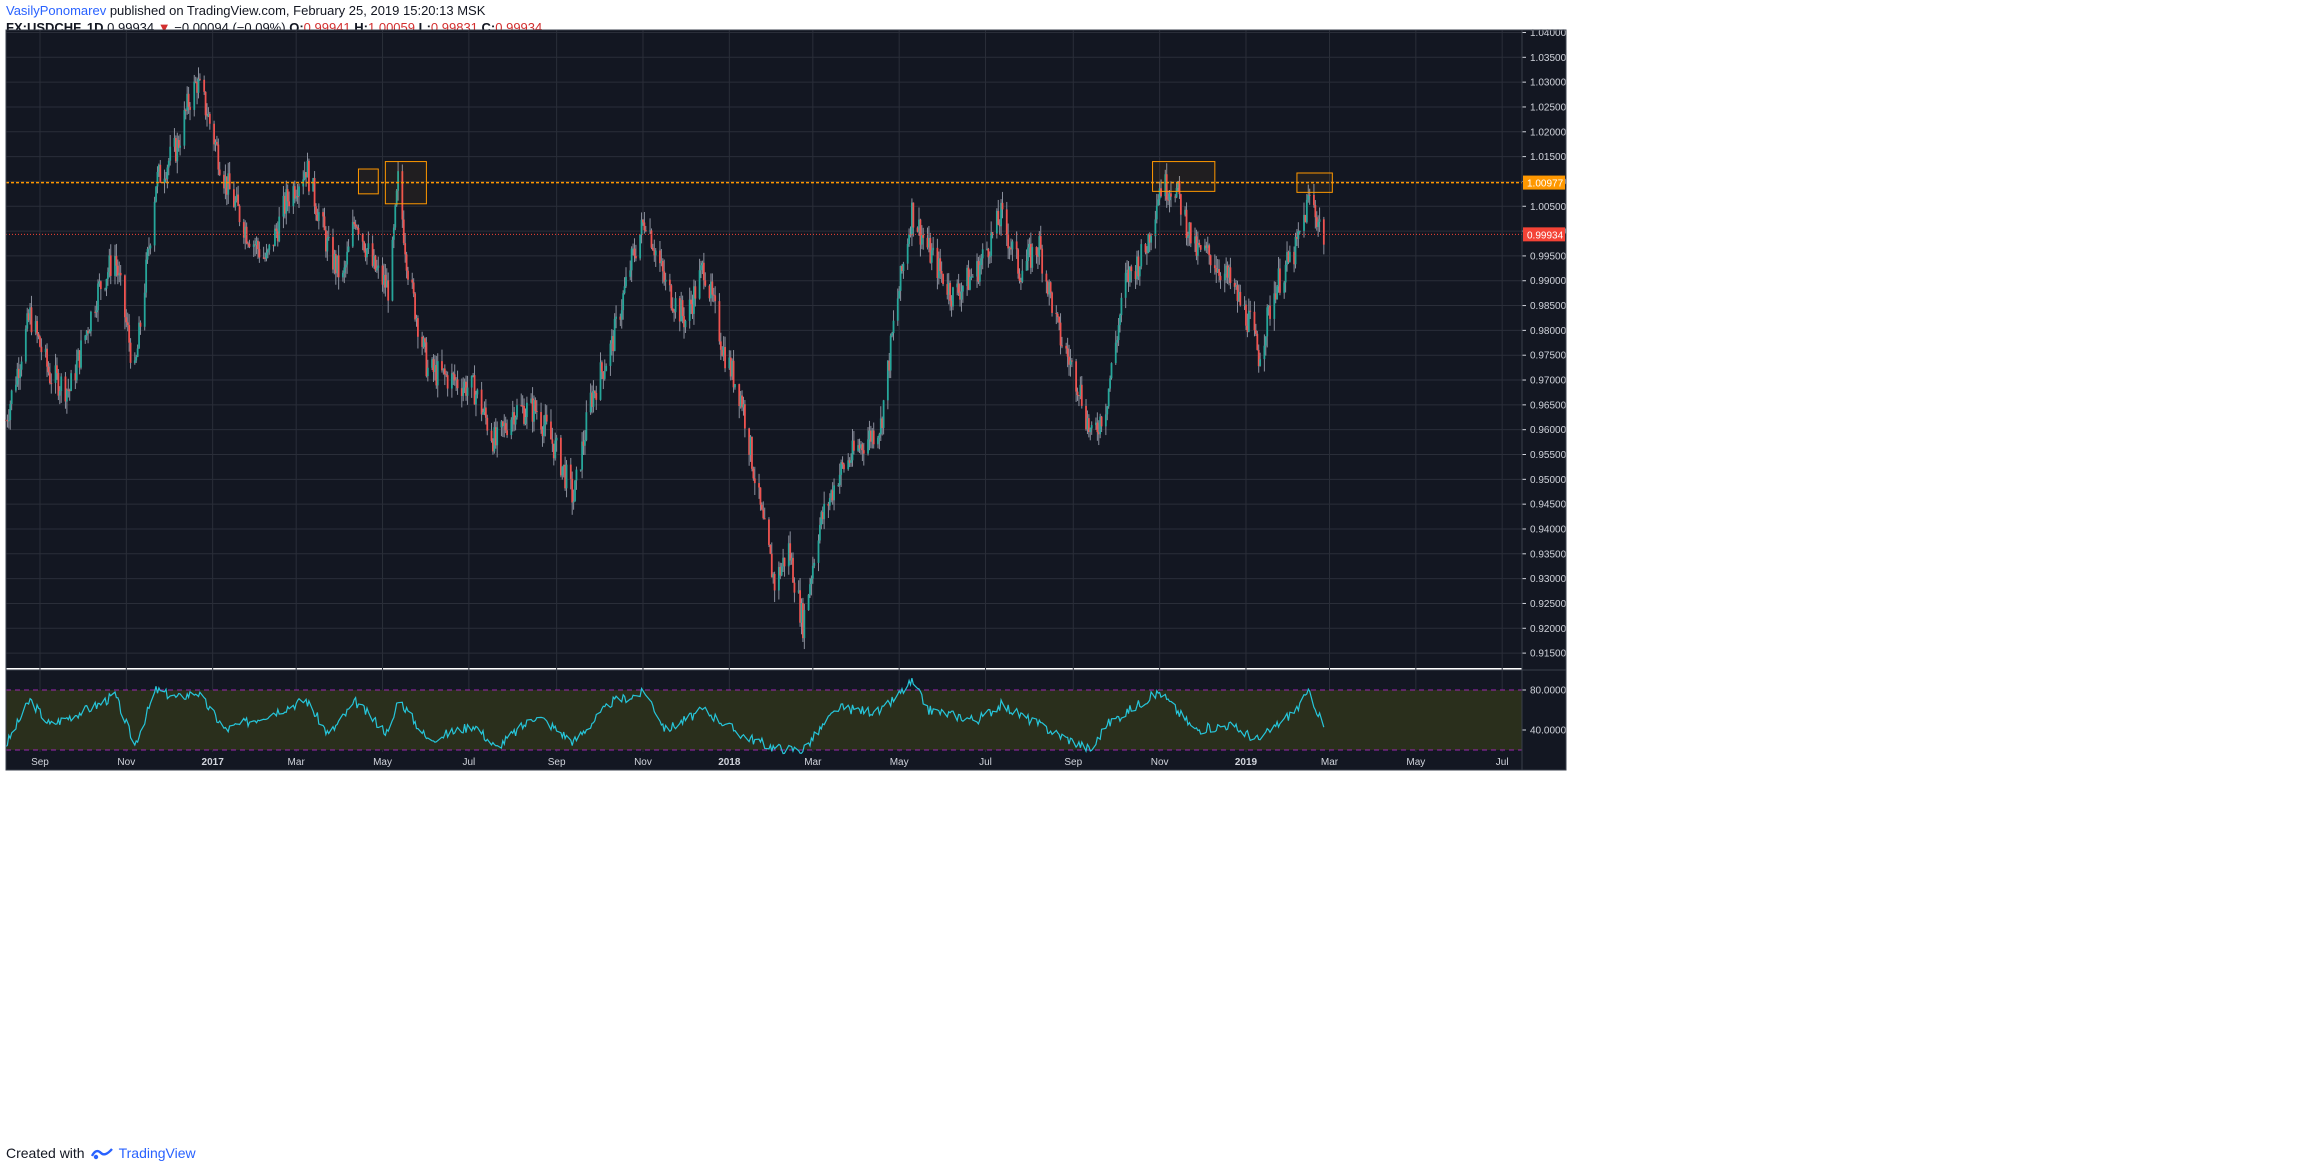 The height and width of the screenshot is (1172, 2308). Describe the element at coordinates (1246, 762) in the screenshot. I see `x-tick-label: 2019` at that location.